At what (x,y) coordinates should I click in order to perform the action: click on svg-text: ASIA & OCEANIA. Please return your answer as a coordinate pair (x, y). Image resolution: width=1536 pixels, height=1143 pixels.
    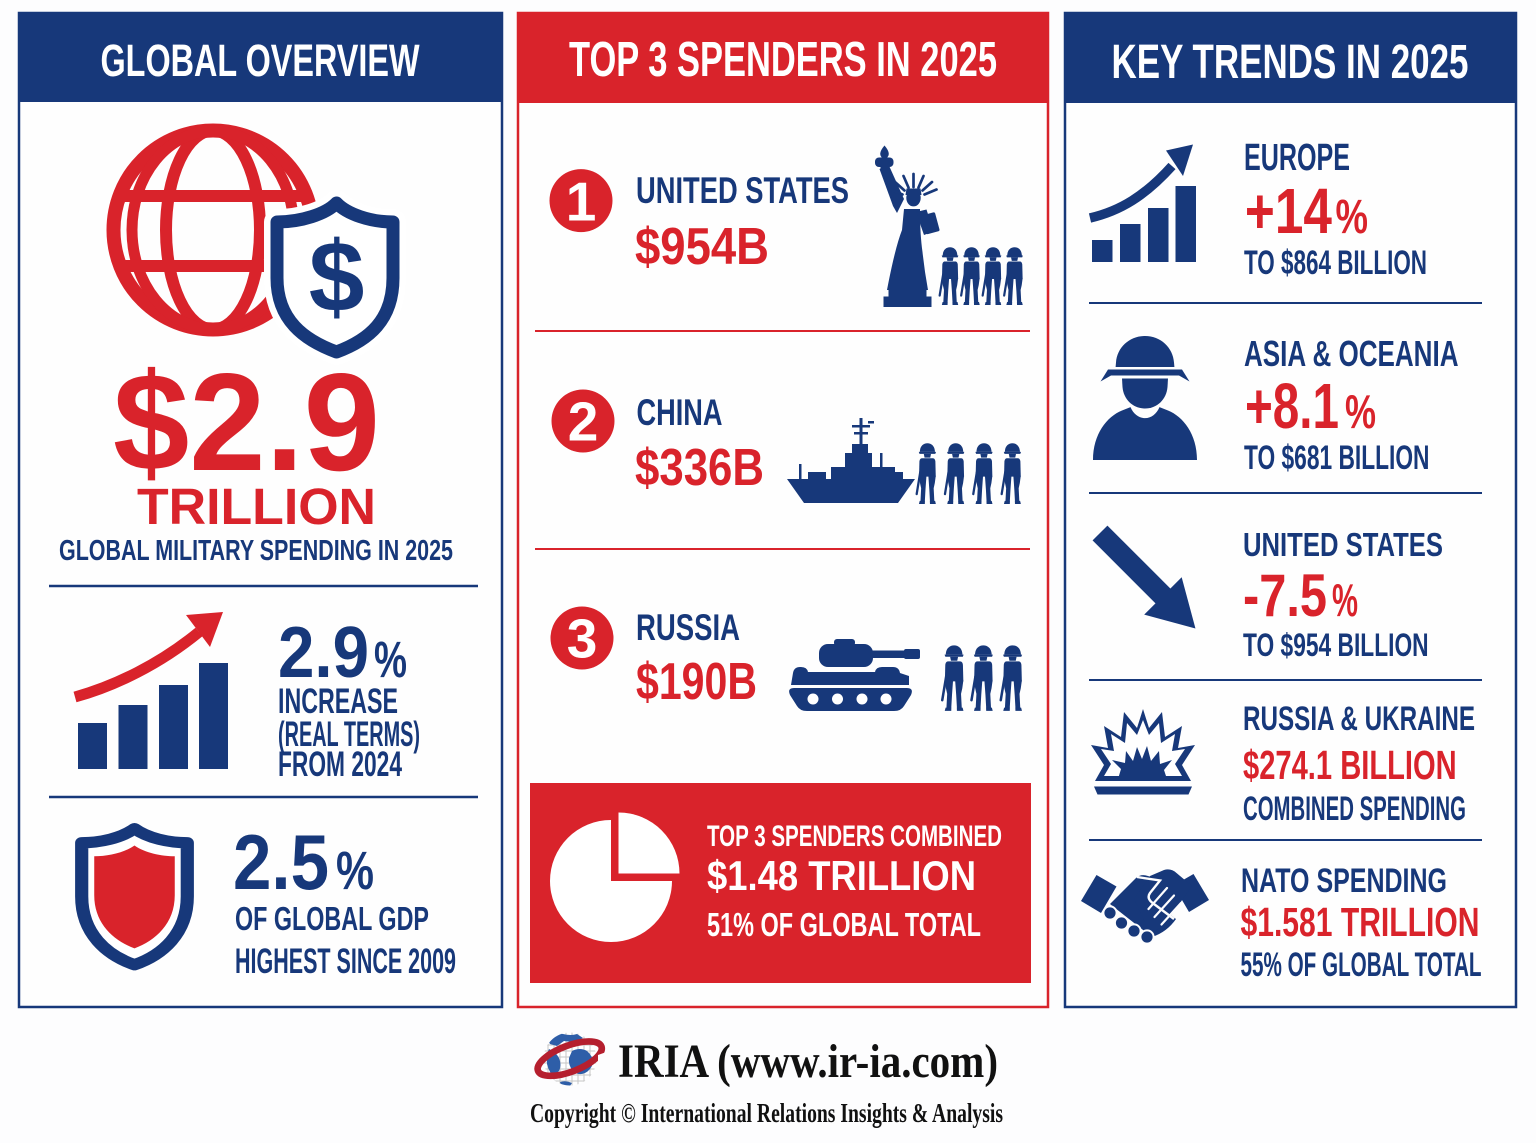
    Looking at the image, I should click on (1351, 353).